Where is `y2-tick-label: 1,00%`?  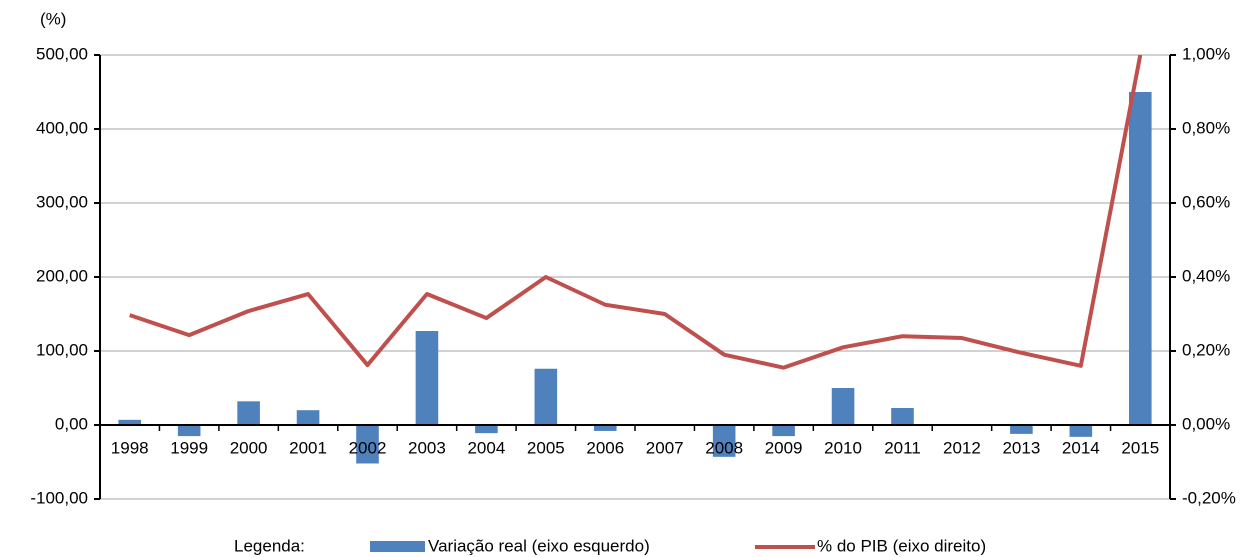
y2-tick-label: 1,00% is located at coordinates (1206, 53).